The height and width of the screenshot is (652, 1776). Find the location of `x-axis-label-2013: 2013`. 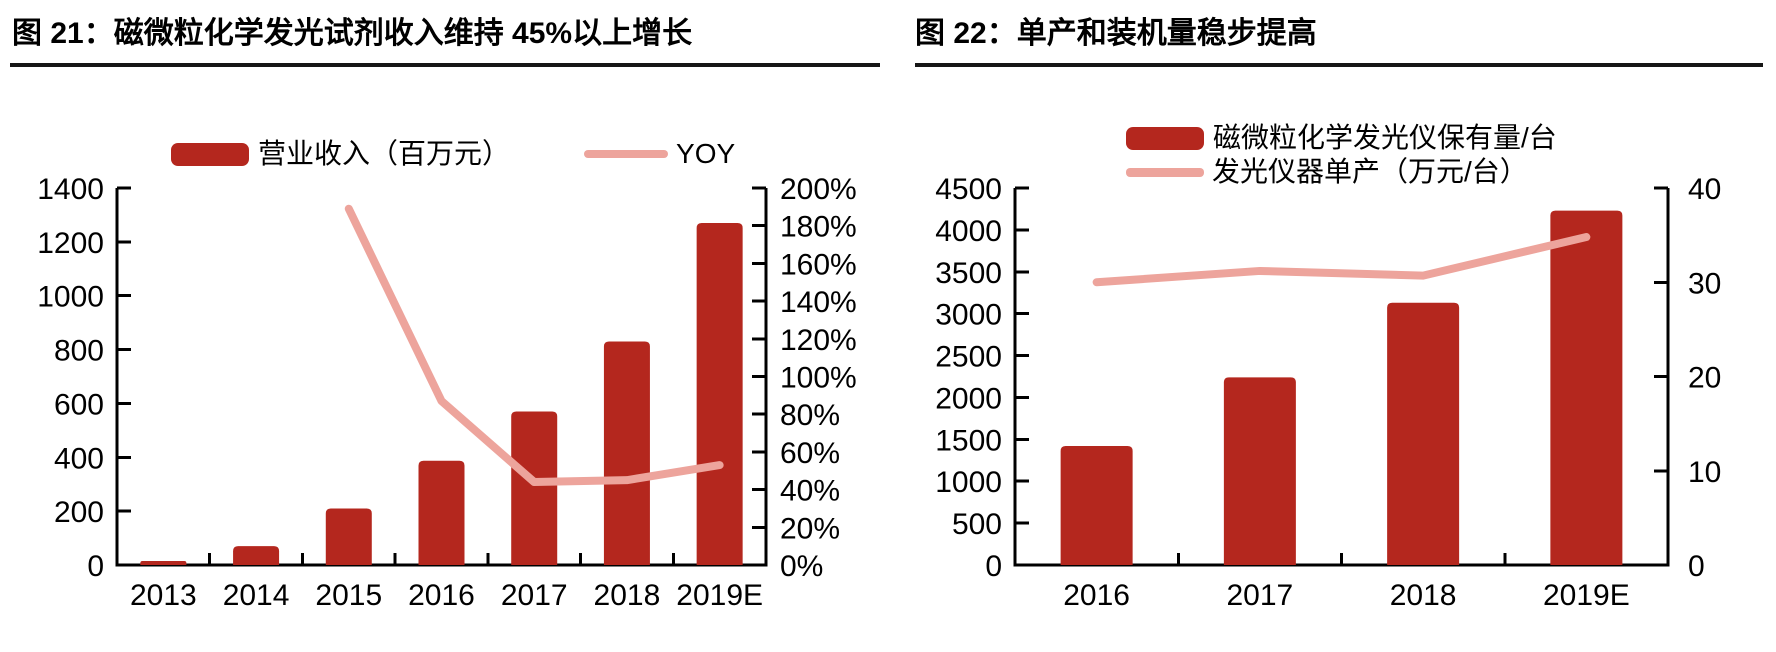

x-axis-label-2013: 2013 is located at coordinates (163, 595).